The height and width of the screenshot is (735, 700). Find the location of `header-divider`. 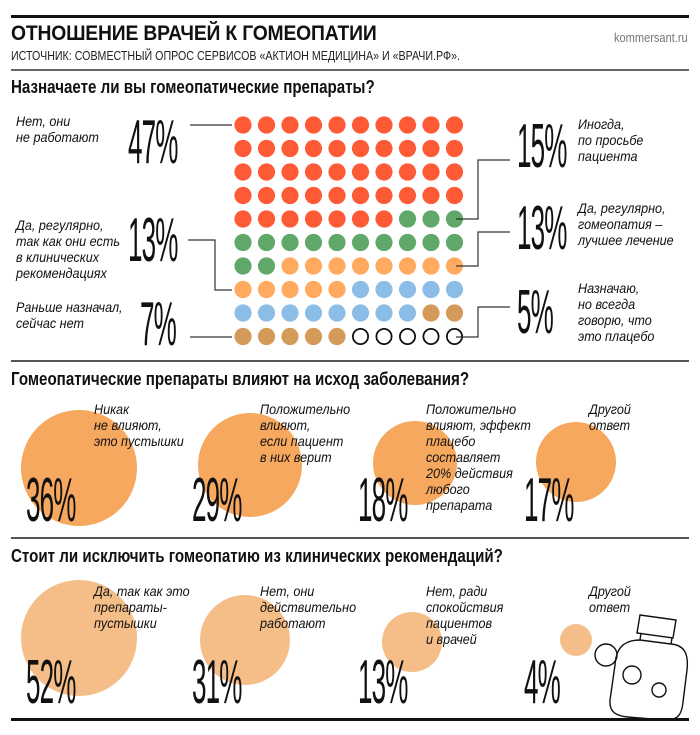

header-divider is located at coordinates (350, 70).